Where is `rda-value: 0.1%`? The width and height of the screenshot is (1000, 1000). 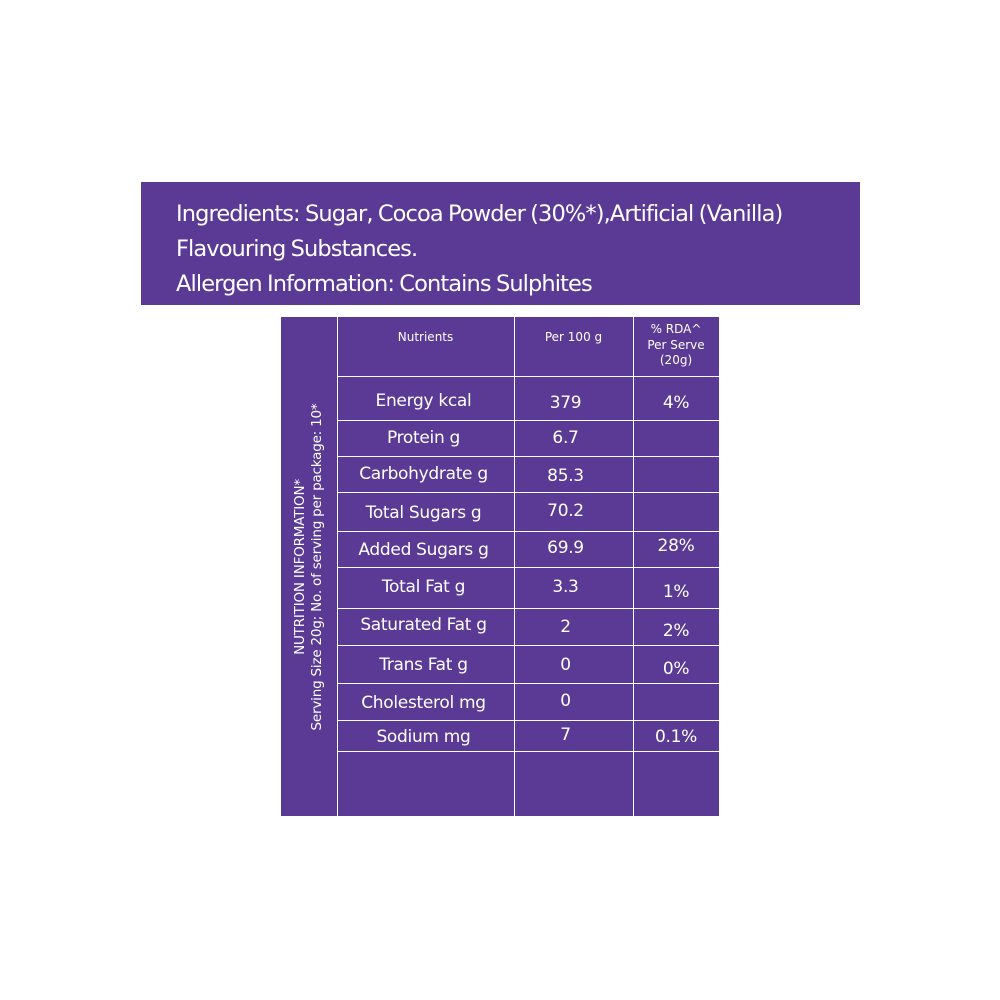 rda-value: 0.1% is located at coordinates (676, 737).